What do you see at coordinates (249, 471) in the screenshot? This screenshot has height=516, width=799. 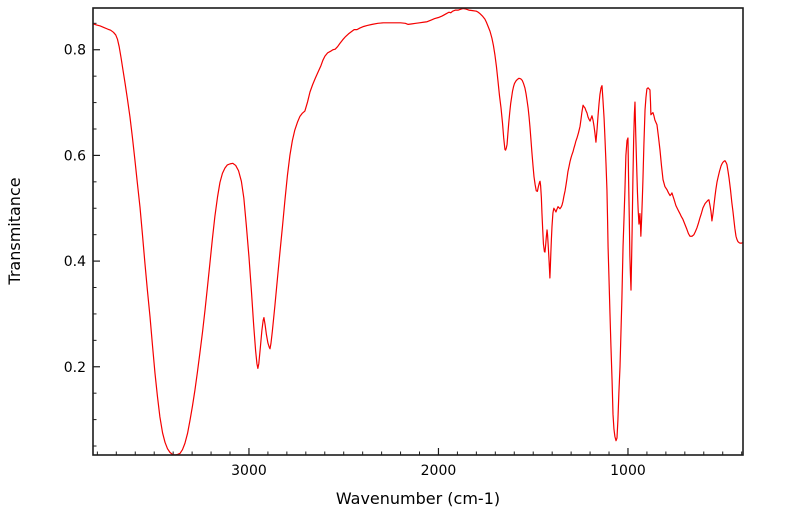 I see `x-tick-label: 3000` at bounding box center [249, 471].